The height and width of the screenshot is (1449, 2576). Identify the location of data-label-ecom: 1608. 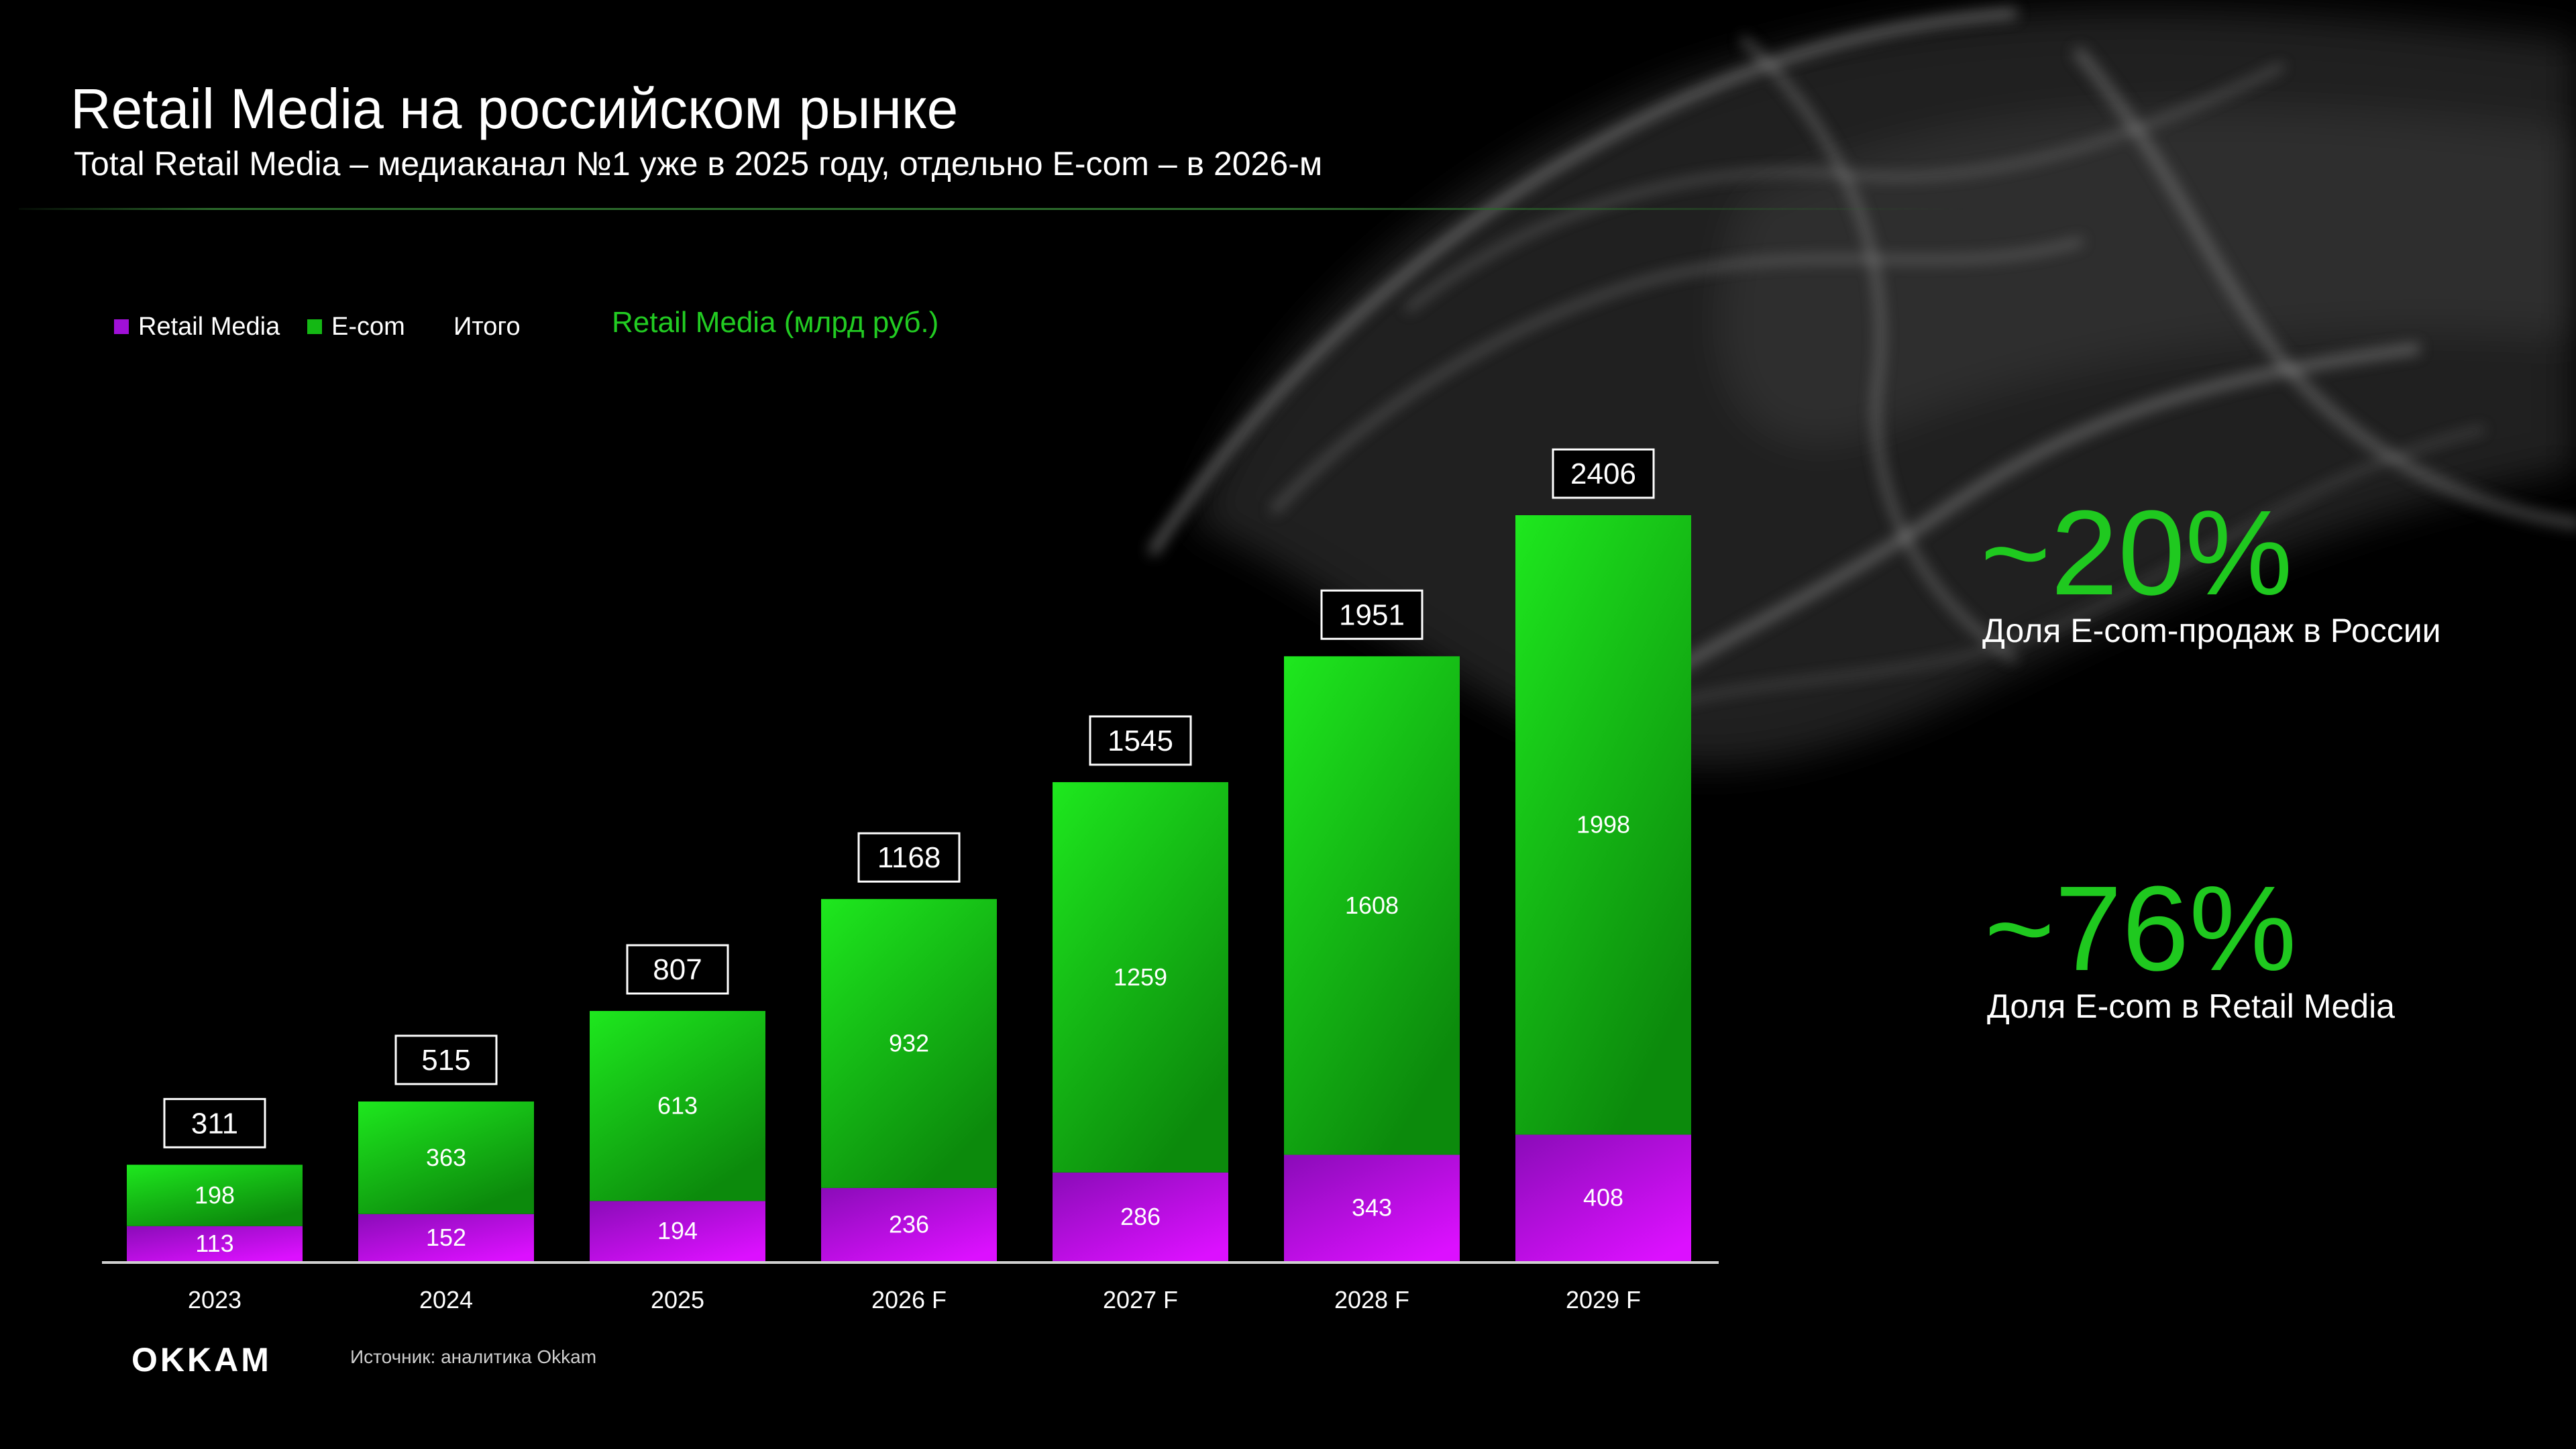
(1372, 905).